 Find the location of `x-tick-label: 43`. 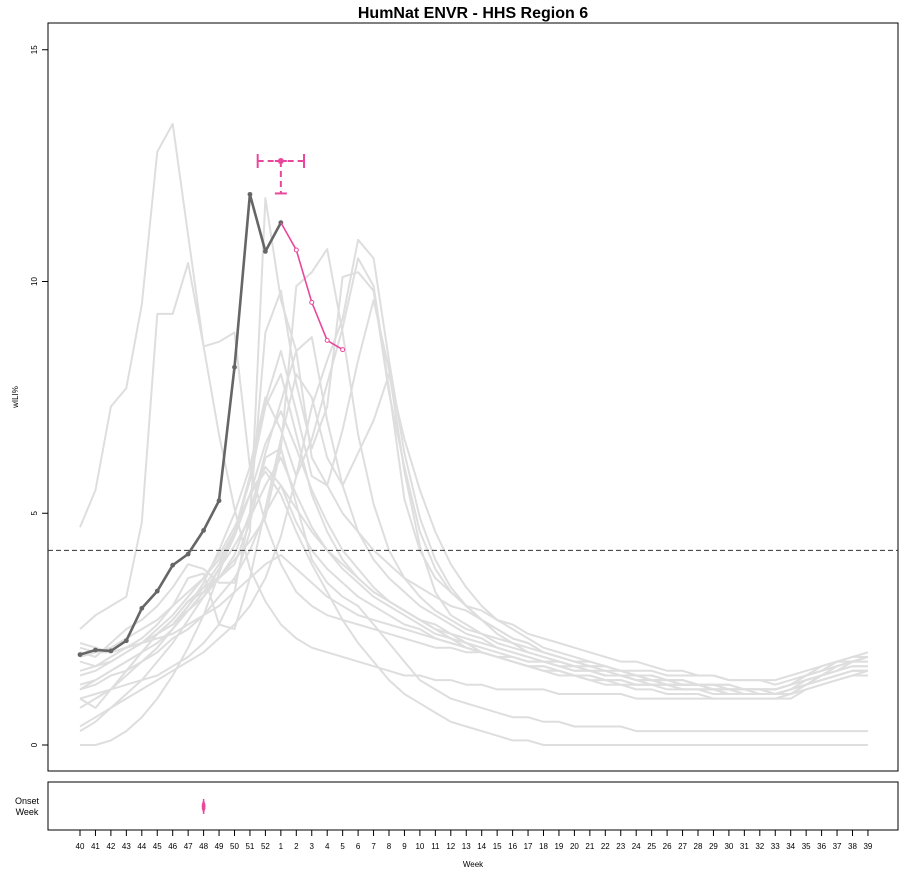

x-tick-label: 43 is located at coordinates (126, 846).